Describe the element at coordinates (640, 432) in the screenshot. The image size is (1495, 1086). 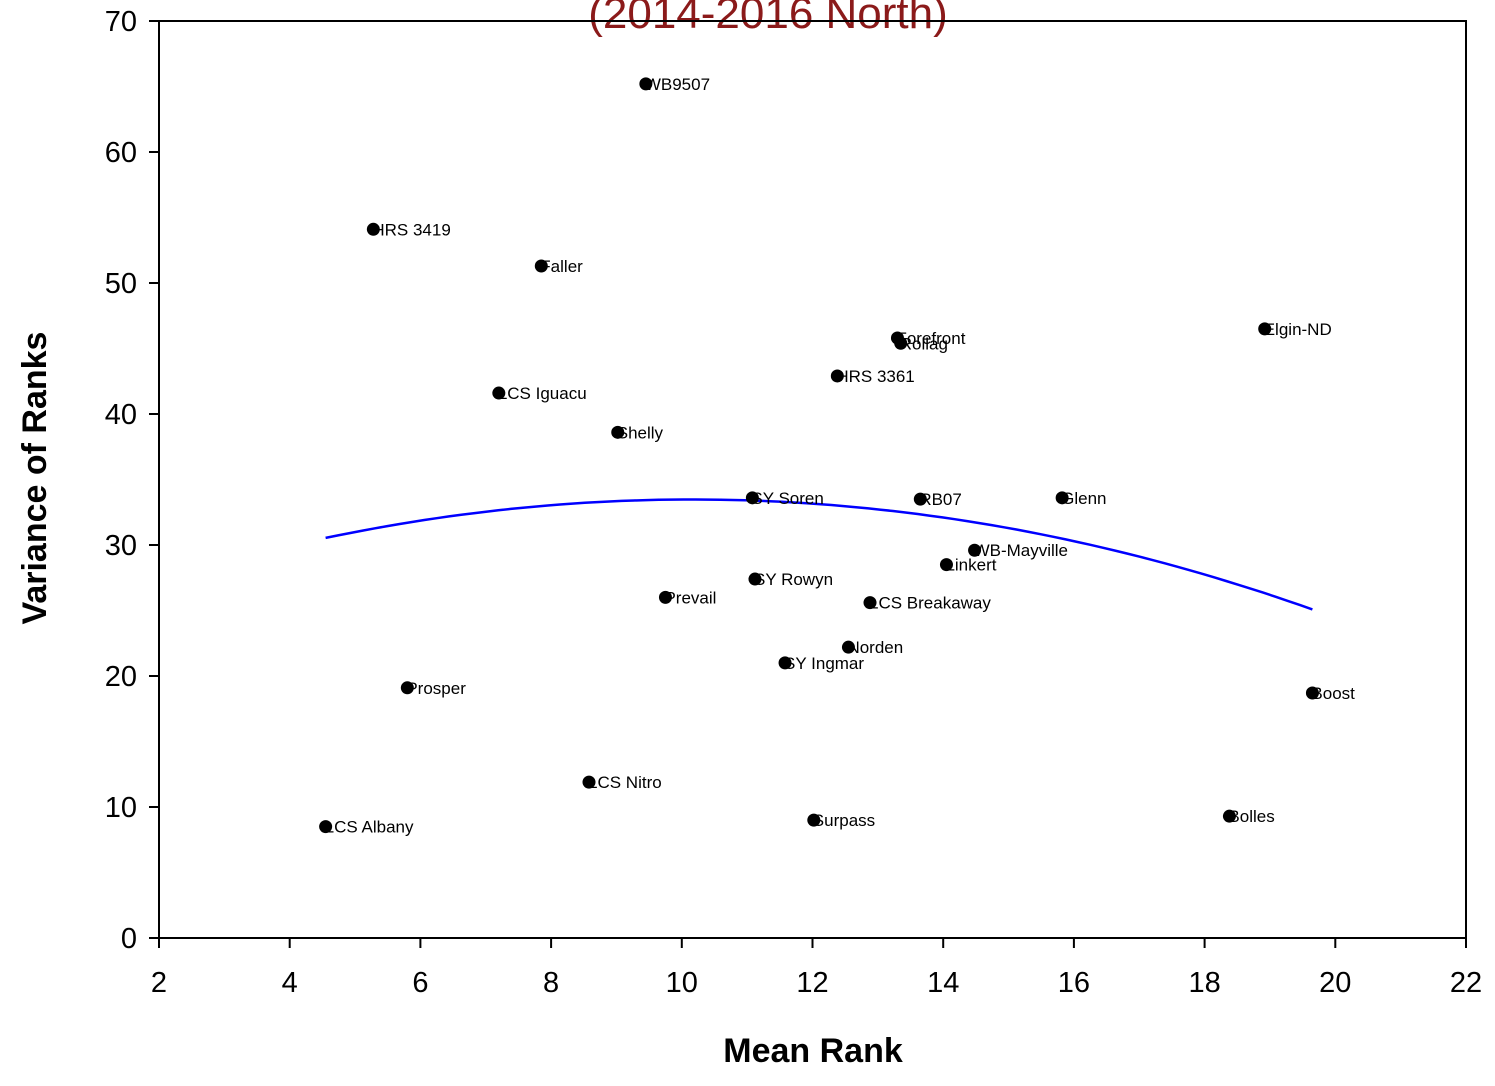
I see `data-point-label: Shelly` at that location.